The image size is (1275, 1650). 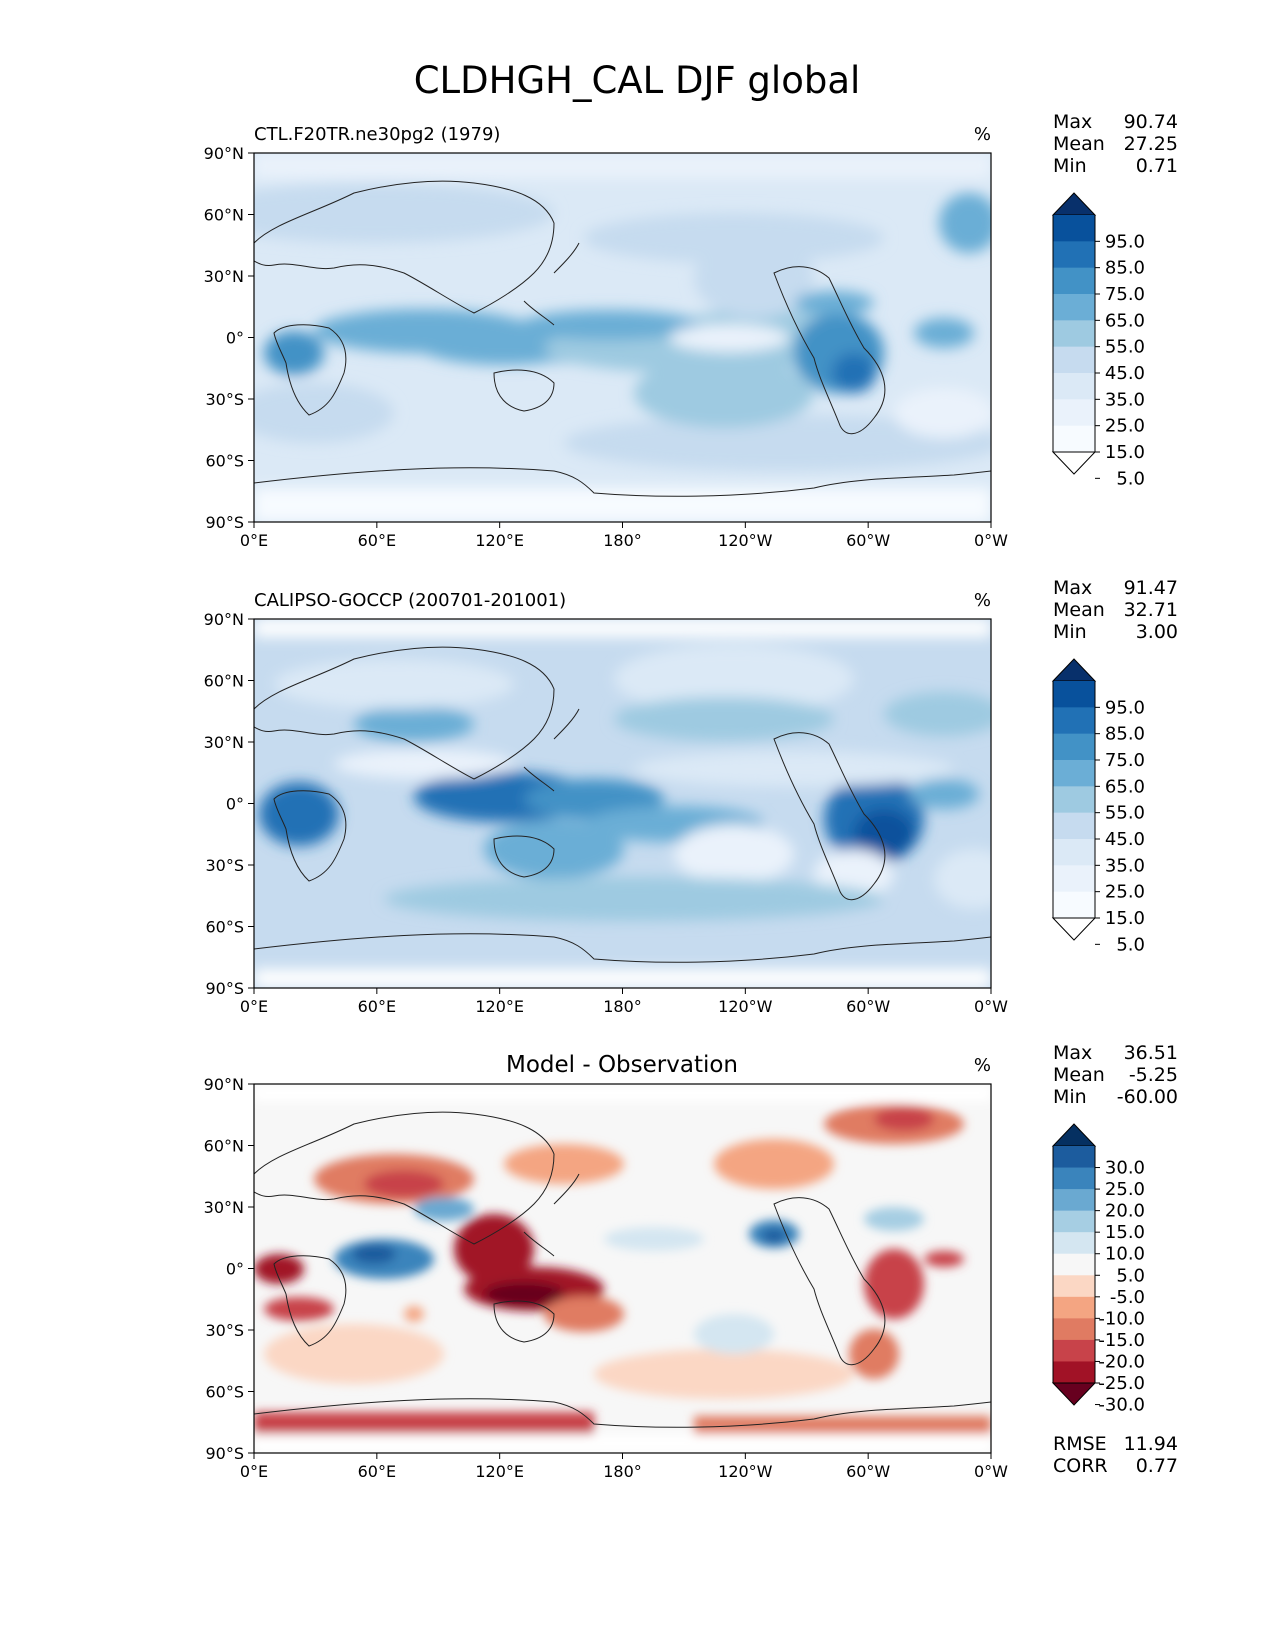 What do you see at coordinates (410, 600) in the screenshot?
I see `panel-title: CALIPSO-GOCCP (200701-201001)` at bounding box center [410, 600].